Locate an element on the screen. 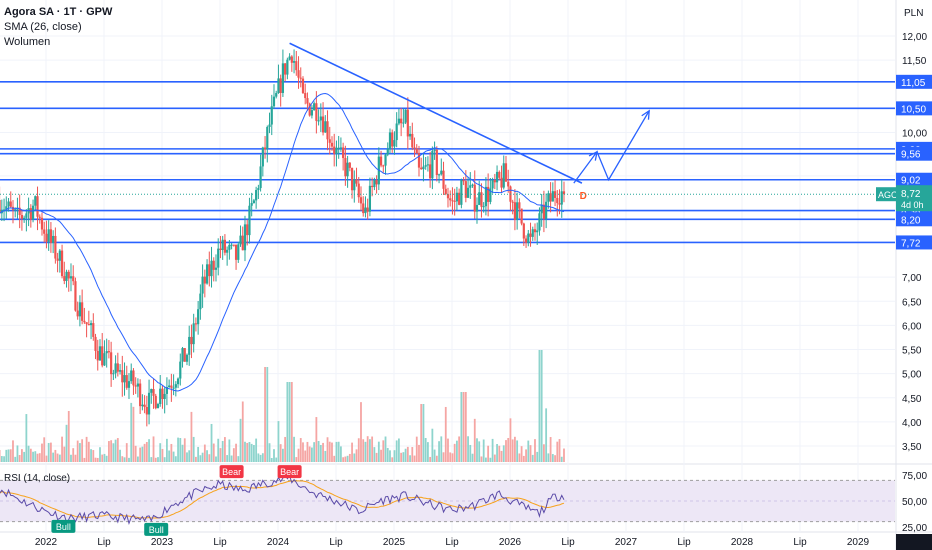 The image size is (932, 550). rsi-line is located at coordinates (282, 499).